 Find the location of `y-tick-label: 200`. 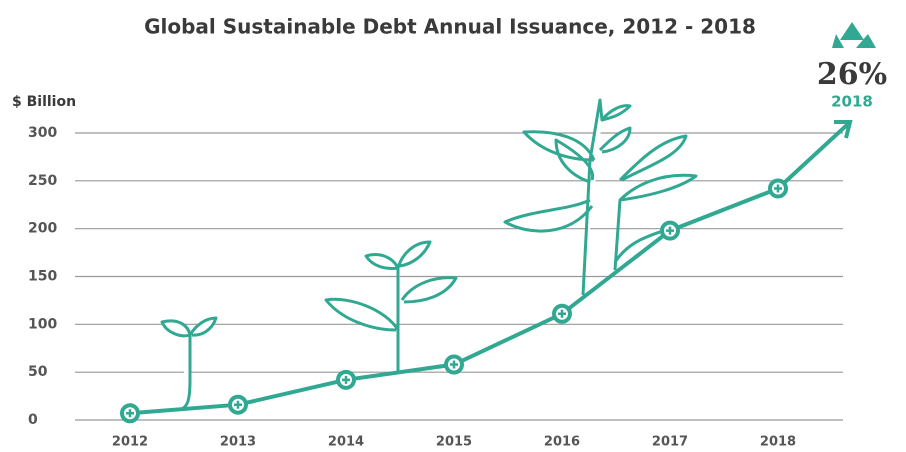

y-tick-label: 200 is located at coordinates (42, 229).